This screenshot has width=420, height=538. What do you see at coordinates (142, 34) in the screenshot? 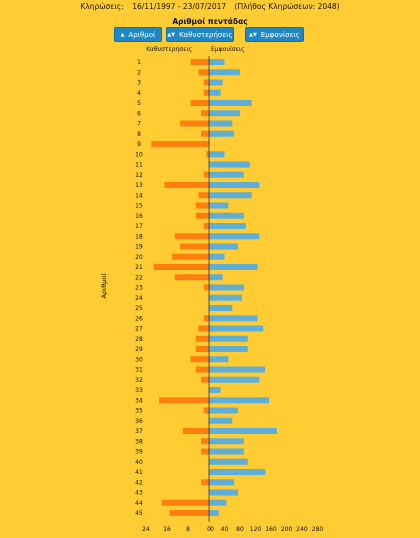
I see `sort-by-numbers-label: Αριθμοί` at bounding box center [142, 34].